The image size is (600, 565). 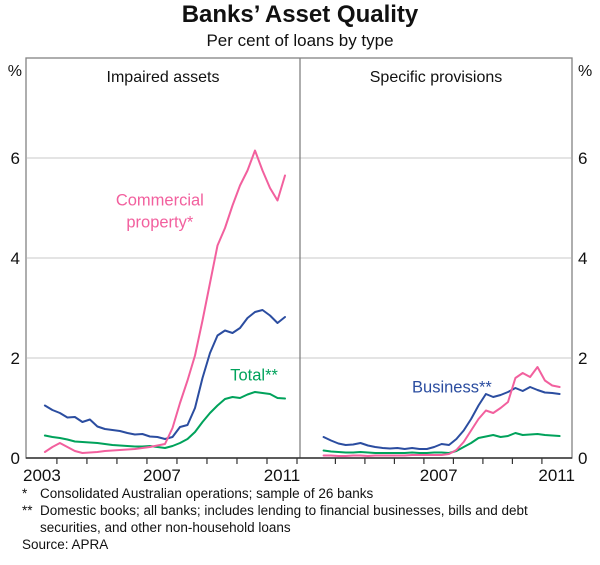 What do you see at coordinates (582, 358) in the screenshot?
I see `ytick-right-2: 2` at bounding box center [582, 358].